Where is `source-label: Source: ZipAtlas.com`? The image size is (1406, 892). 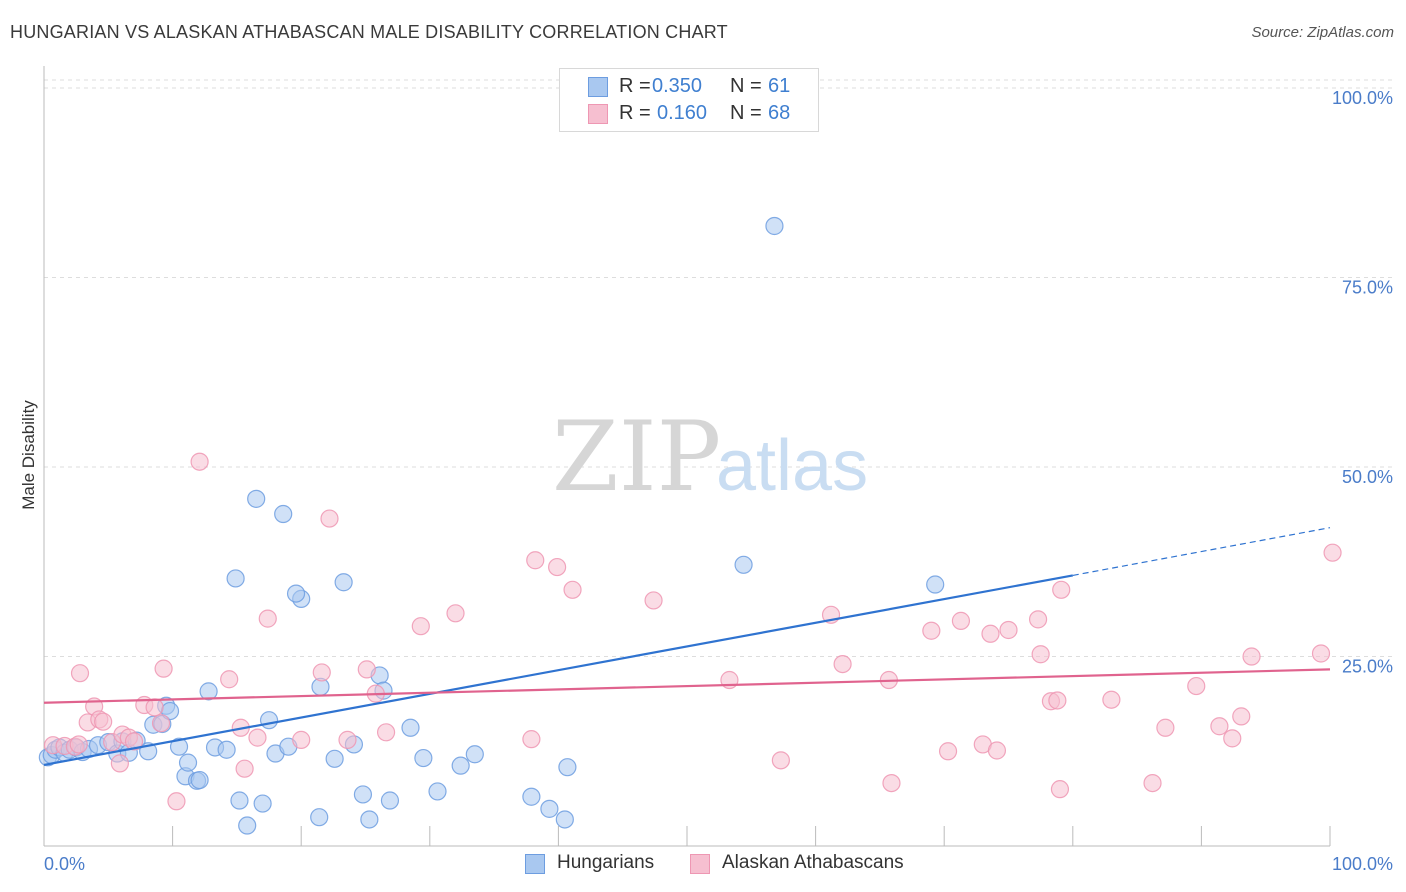
source-label: Source: ZipAtlas.com is located at coordinates (1322, 32).